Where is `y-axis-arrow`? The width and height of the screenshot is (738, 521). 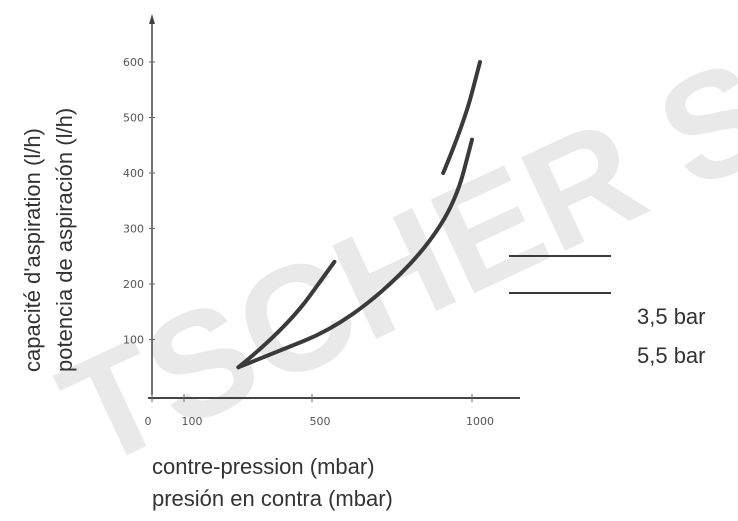 y-axis-arrow is located at coordinates (152, 19).